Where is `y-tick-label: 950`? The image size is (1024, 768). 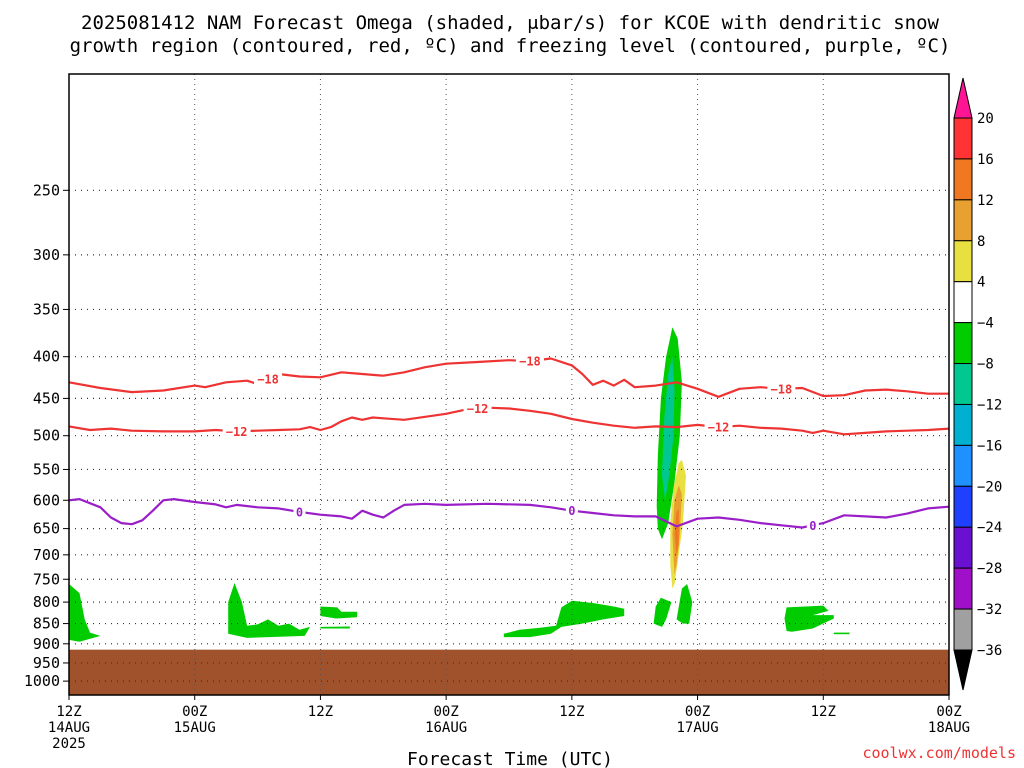 y-tick-label: 950 is located at coordinates (46, 663).